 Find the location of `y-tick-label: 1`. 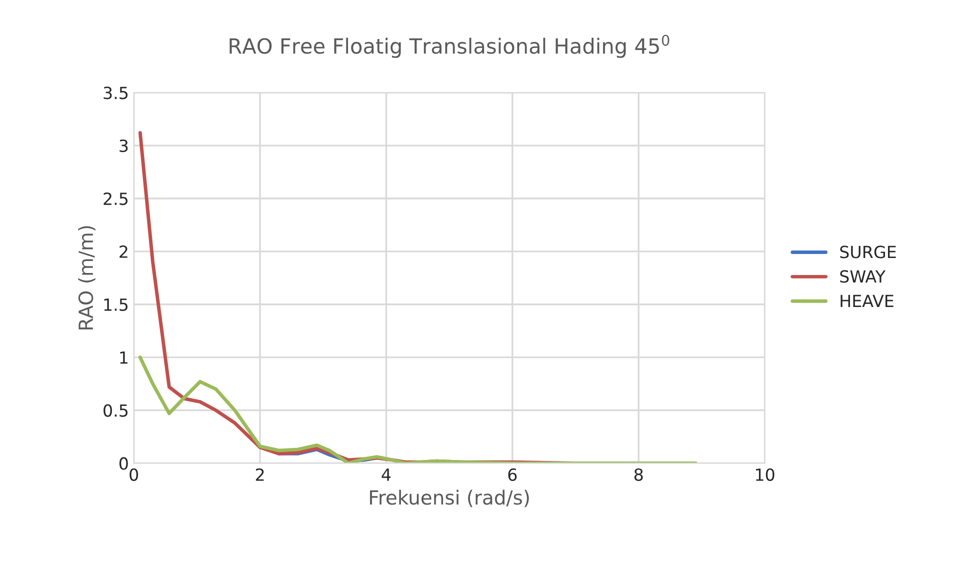

y-tick-label: 1 is located at coordinates (124, 358).